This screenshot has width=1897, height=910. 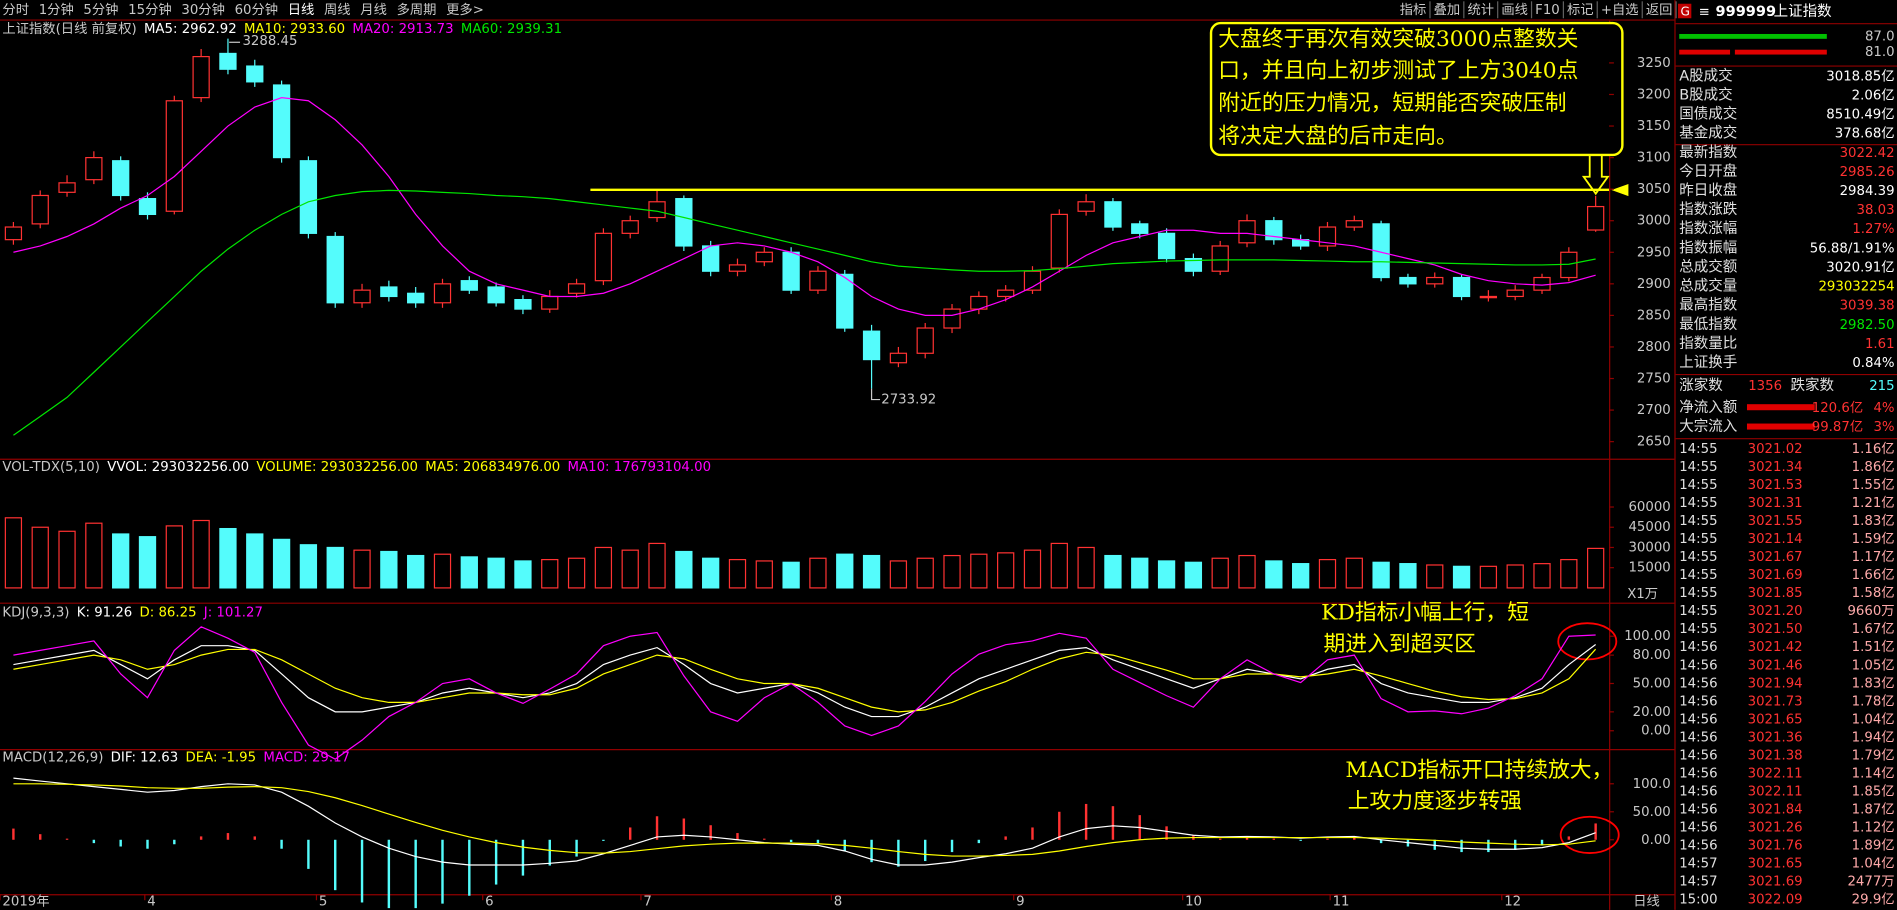 What do you see at coordinates (1659, 10) in the screenshot?
I see `toolbar-button: 返回` at bounding box center [1659, 10].